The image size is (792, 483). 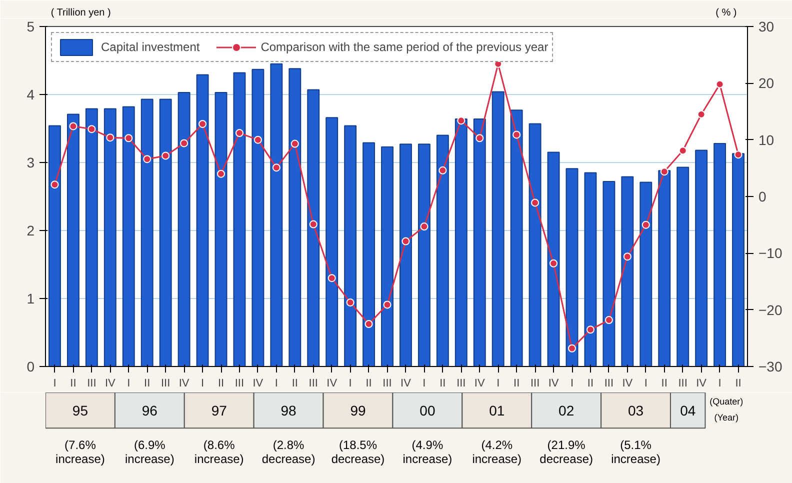 I want to click on text: 01, so click(x=497, y=410).